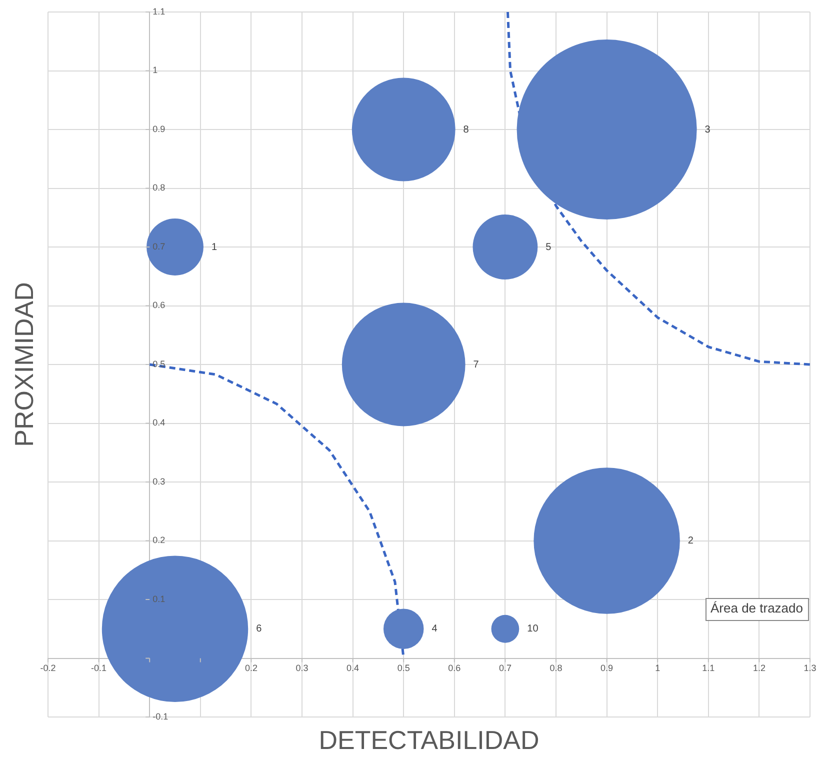  Describe the element at coordinates (708, 668) in the screenshot. I see `x-tick-label: 1.1` at that location.